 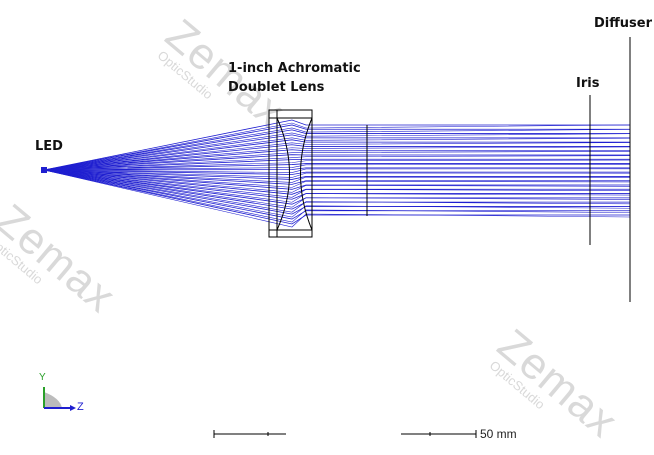 What do you see at coordinates (80, 407) in the screenshot?
I see `z-axis-label: Z` at bounding box center [80, 407].